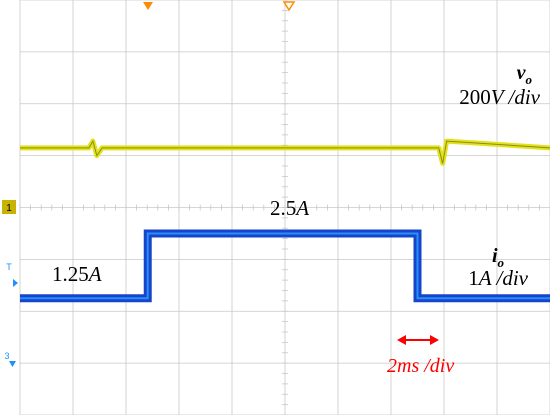 Image resolution: width=550 pixels, height=415 pixels. What do you see at coordinates (289, 208) in the screenshot?
I see `high-level-label: 2.5A` at bounding box center [289, 208].